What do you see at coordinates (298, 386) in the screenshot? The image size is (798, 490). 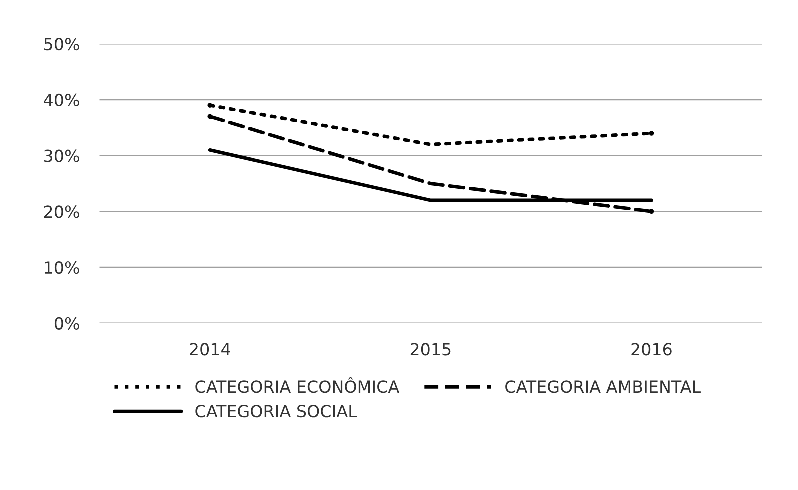 I see `legend-label: CATEGORIA ECONÔMICA` at bounding box center [298, 386].